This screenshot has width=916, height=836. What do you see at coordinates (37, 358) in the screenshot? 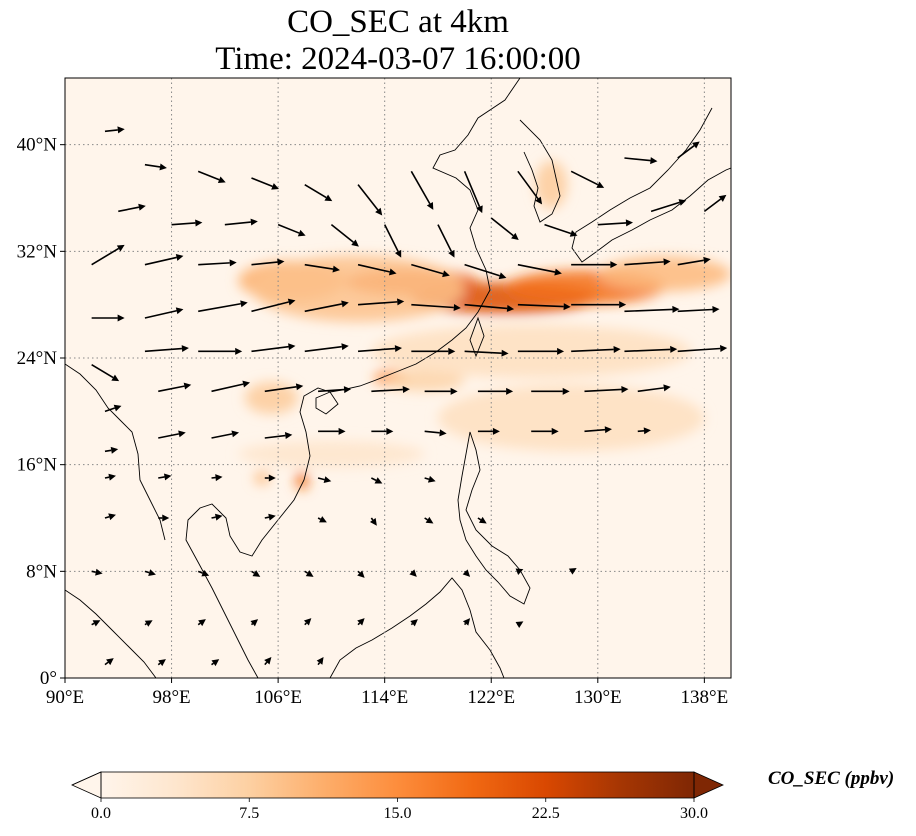
I see `lat-tick-label: 24°N` at bounding box center [37, 358].